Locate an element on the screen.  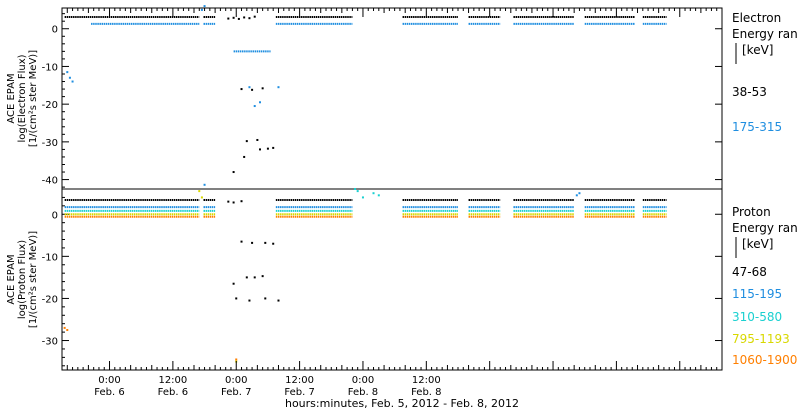
legend-entry: 310-580 is located at coordinates (757, 317).